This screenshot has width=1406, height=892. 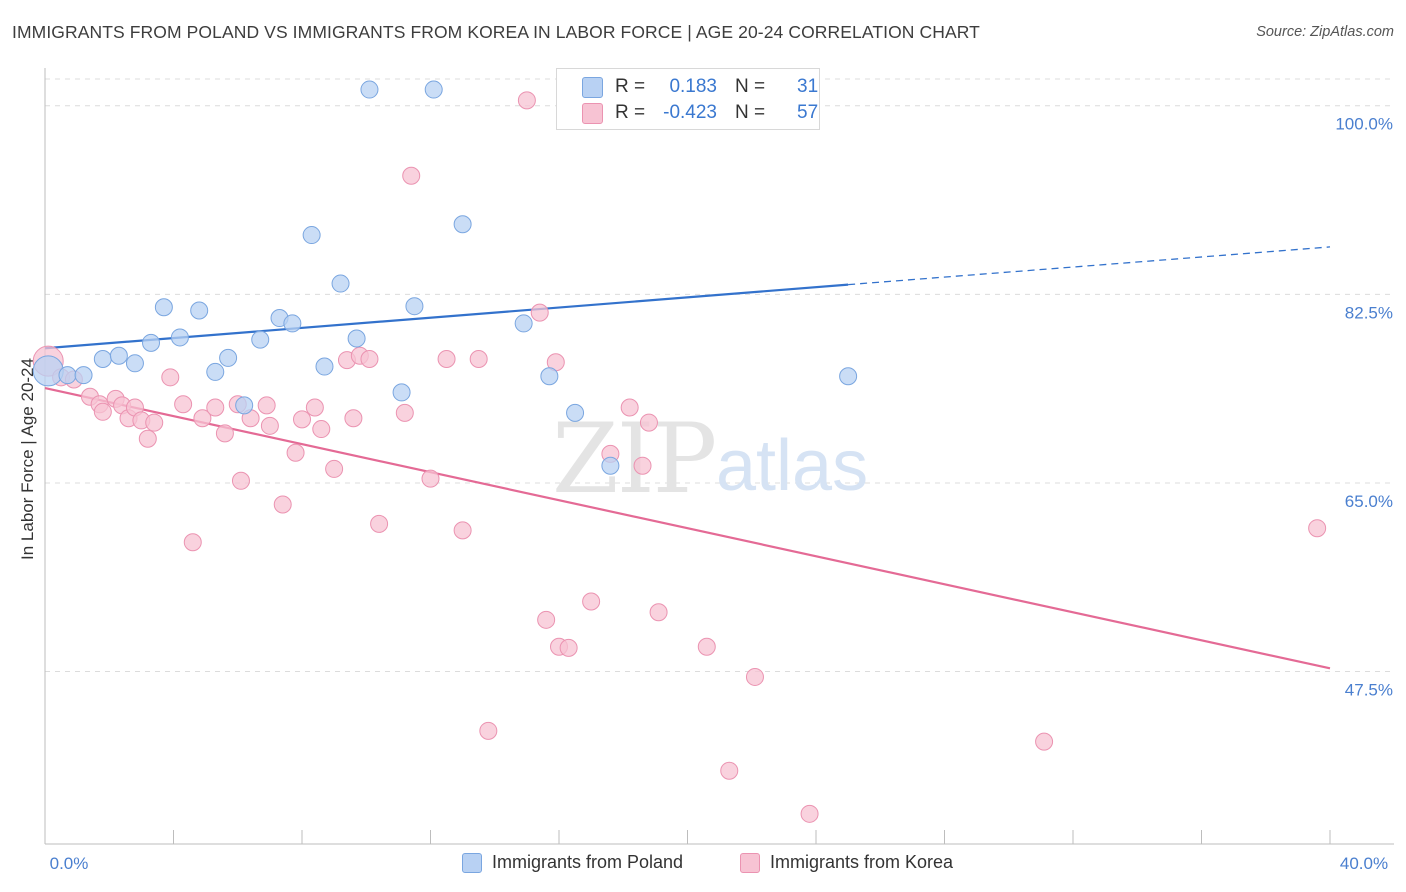 What do you see at coordinates (693, 86) in the screenshot?
I see `legend-r-value: 0.183` at bounding box center [693, 86].